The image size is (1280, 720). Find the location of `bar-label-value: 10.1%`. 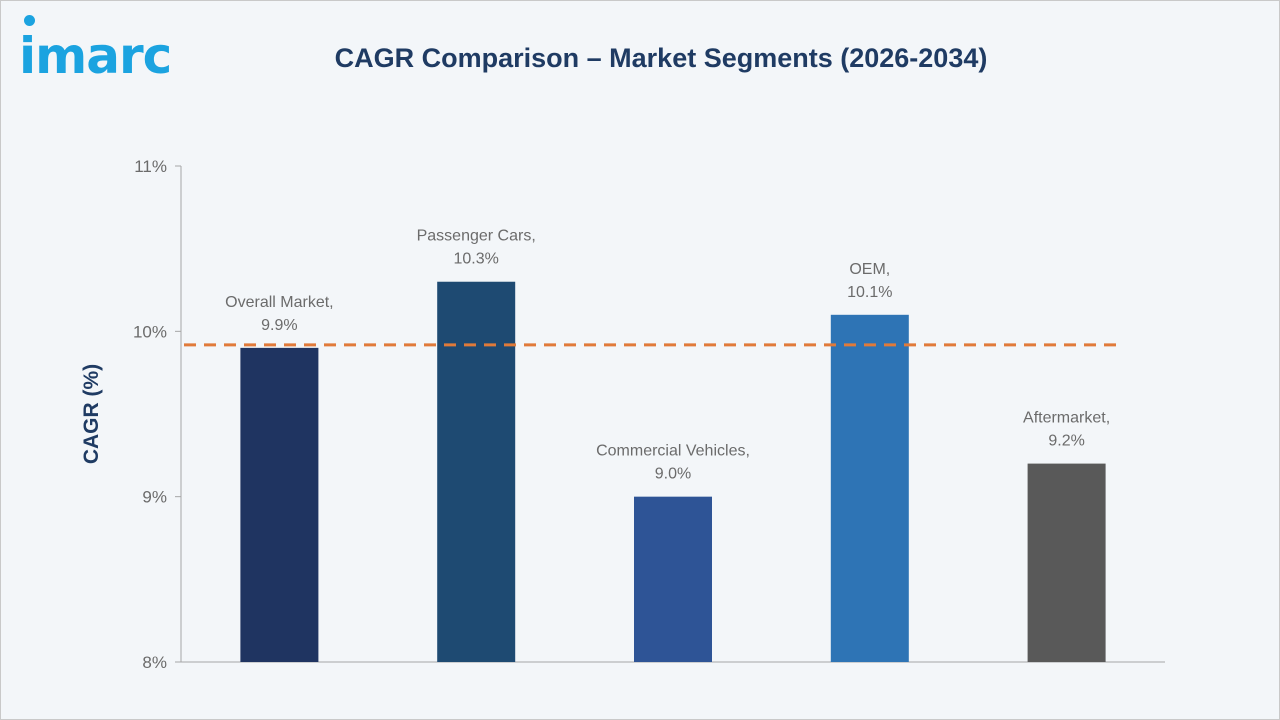

bar-label-value: 10.1% is located at coordinates (869, 292).